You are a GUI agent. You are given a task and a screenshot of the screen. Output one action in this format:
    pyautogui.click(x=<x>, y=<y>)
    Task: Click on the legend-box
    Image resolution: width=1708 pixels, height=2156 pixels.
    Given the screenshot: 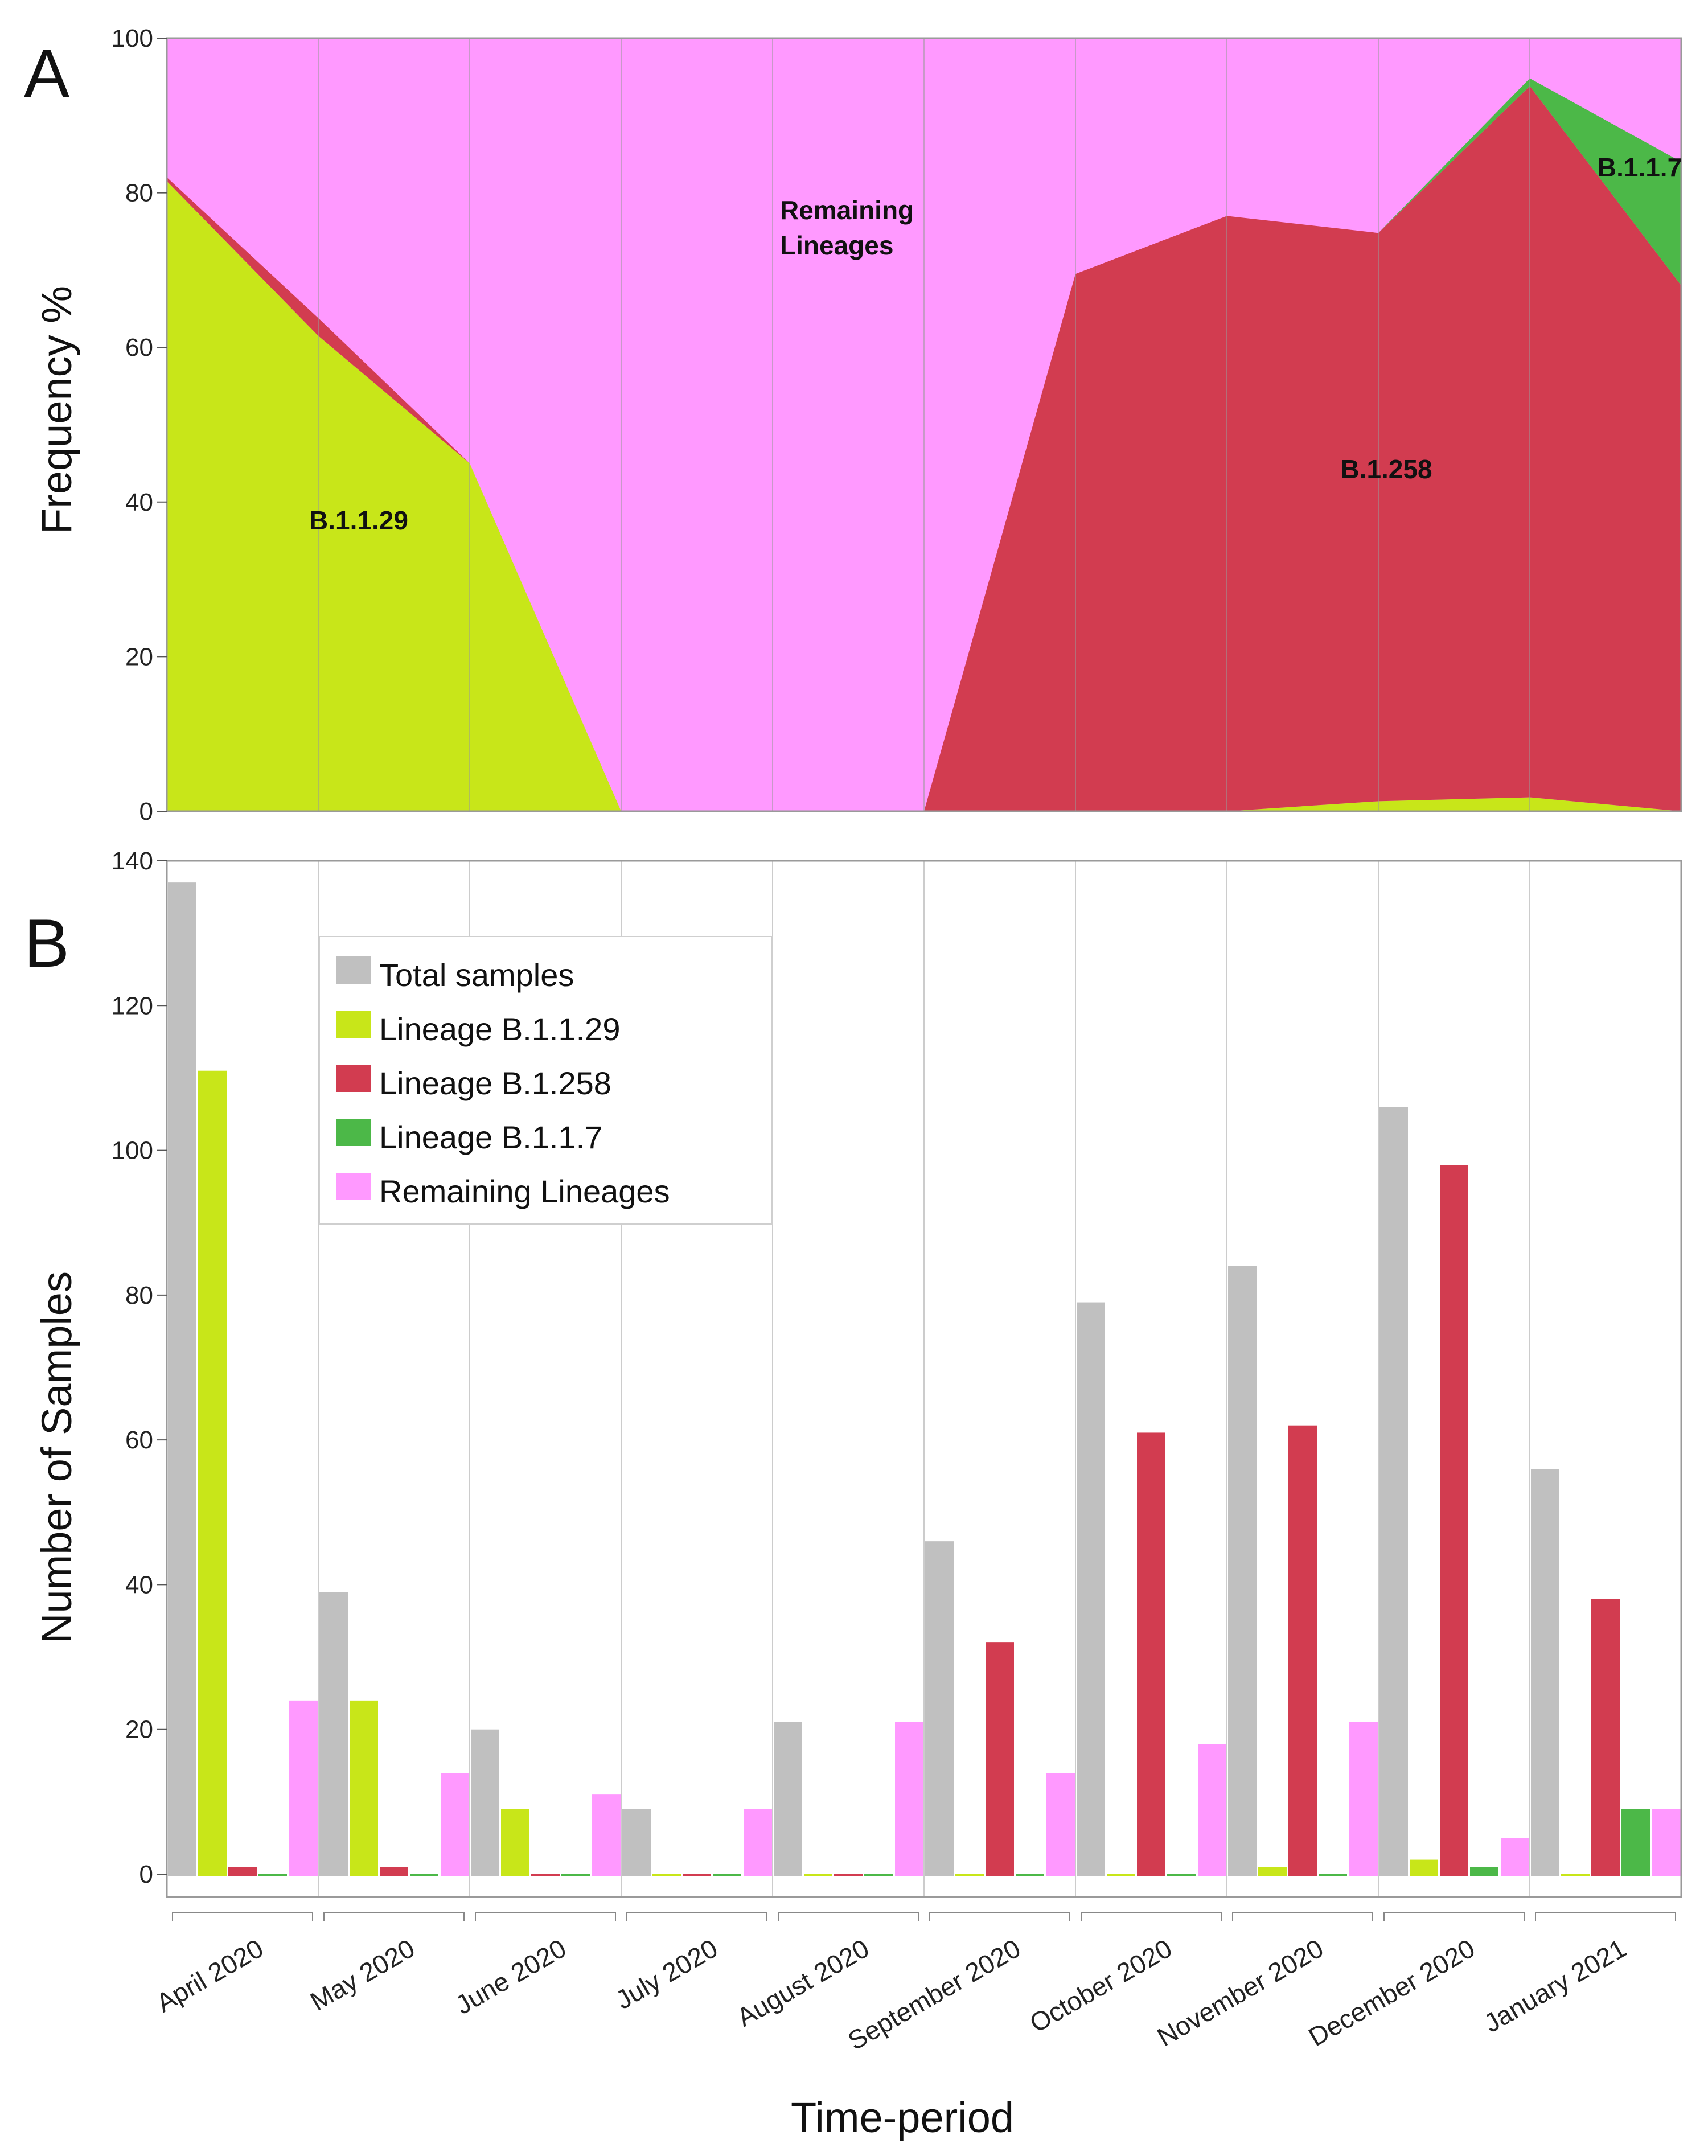 What is the action you would take?
    pyautogui.click(x=546, y=1080)
    